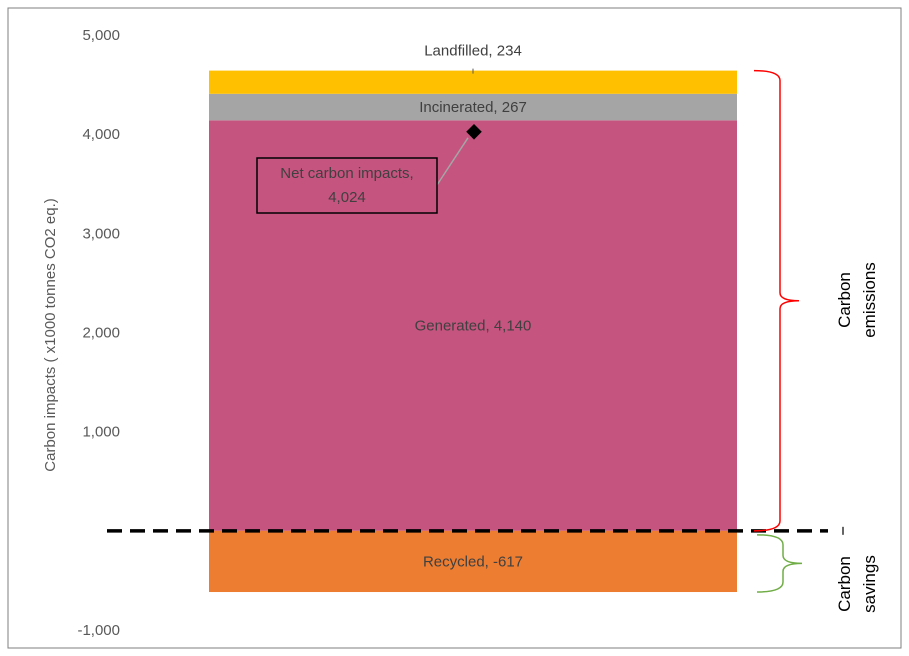  What do you see at coordinates (869, 584) in the screenshot?
I see `savings-label-line2: savings` at bounding box center [869, 584].